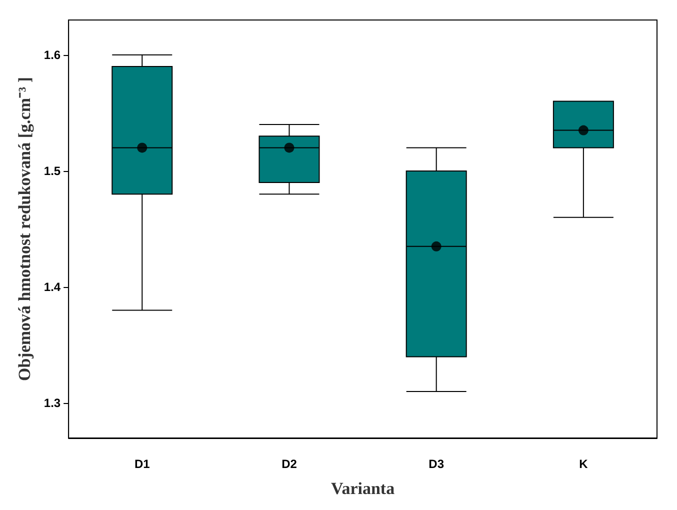 The image size is (677, 510). What do you see at coordinates (52, 55) in the screenshot?
I see `y-tick-label: 1.6` at bounding box center [52, 55].